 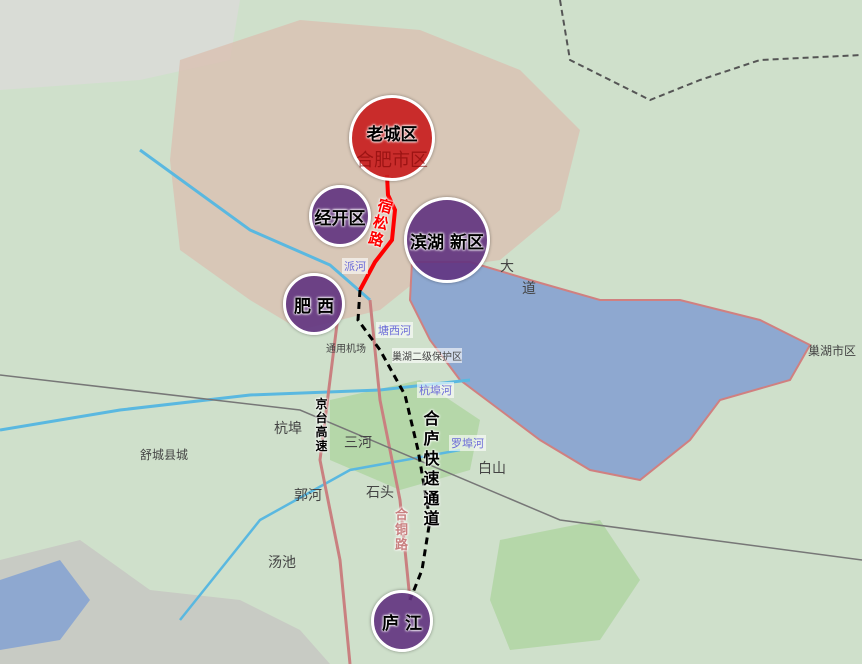 I want to click on river-hangbu, so click(x=235, y=405).